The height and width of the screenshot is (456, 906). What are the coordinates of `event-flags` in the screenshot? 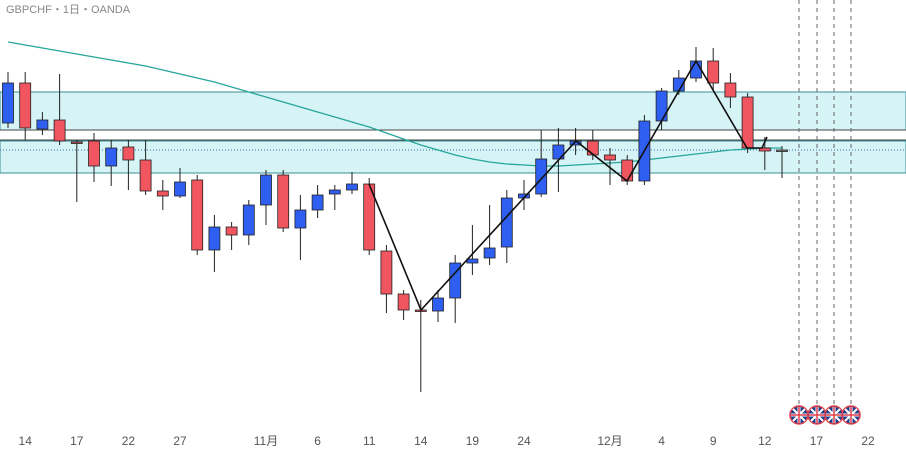 It's located at (825, 415).